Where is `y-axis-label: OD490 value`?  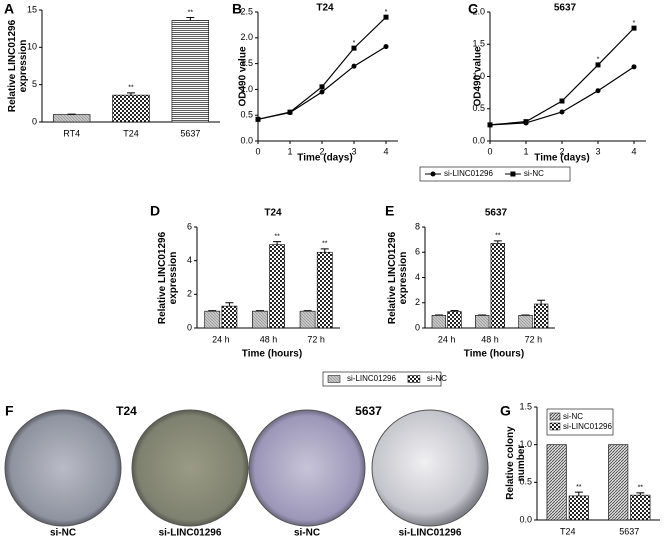
y-axis-label: OD490 value is located at coordinates (478, 76).